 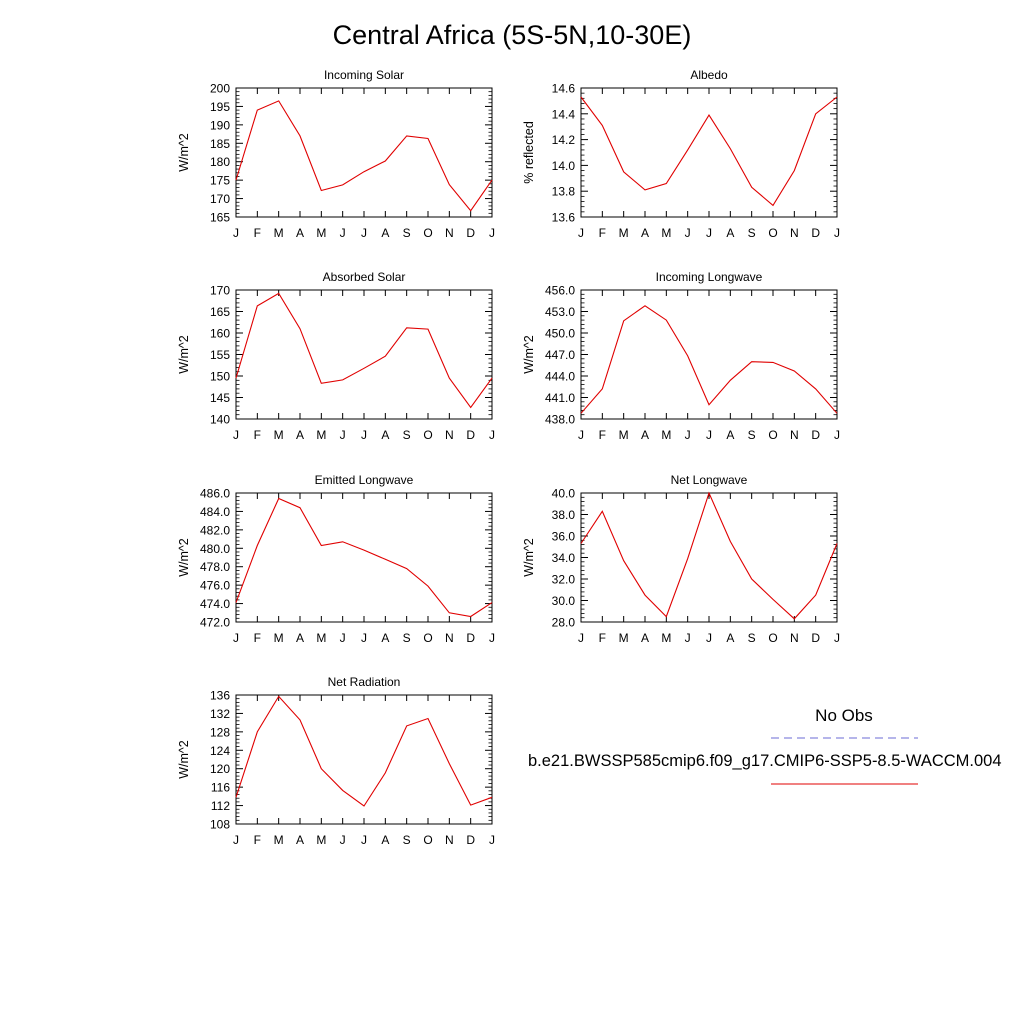 What do you see at coordinates (364, 480) in the screenshot?
I see `panel-title: Emitted Longwave` at bounding box center [364, 480].